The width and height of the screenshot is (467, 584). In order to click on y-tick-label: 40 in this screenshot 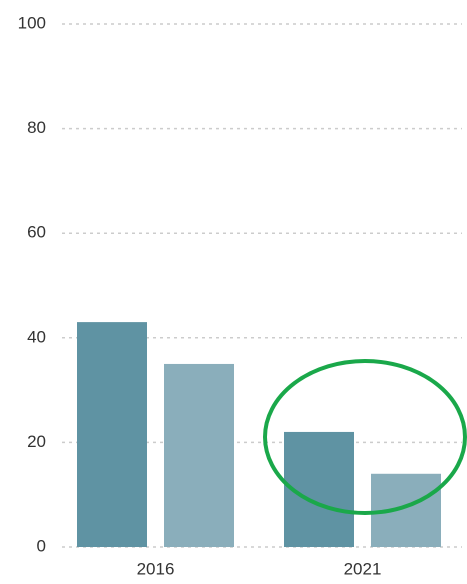, I will do `click(36, 336)`.